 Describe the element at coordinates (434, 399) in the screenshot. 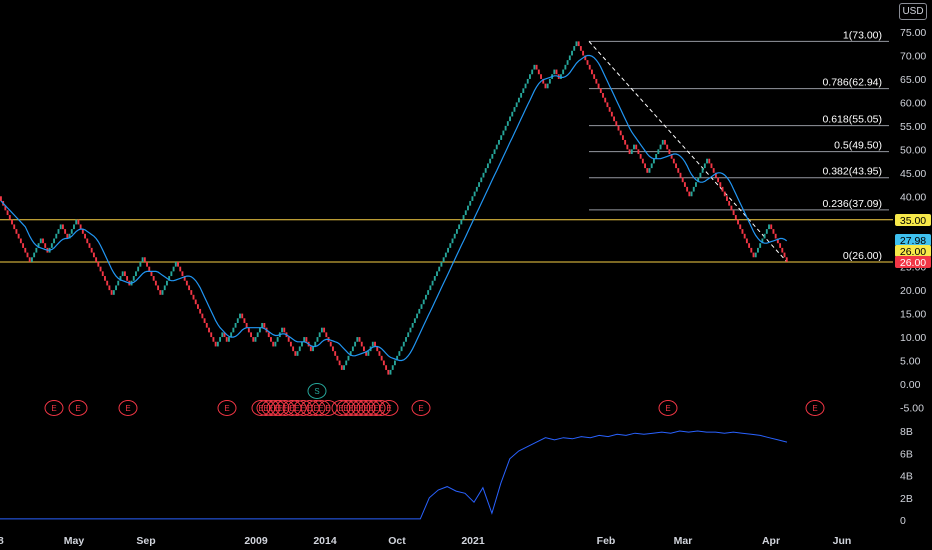

I see `earnings-events: E E E E E E E EE E E E E E E E E E E E E E E E E E E E E ES` at that location.